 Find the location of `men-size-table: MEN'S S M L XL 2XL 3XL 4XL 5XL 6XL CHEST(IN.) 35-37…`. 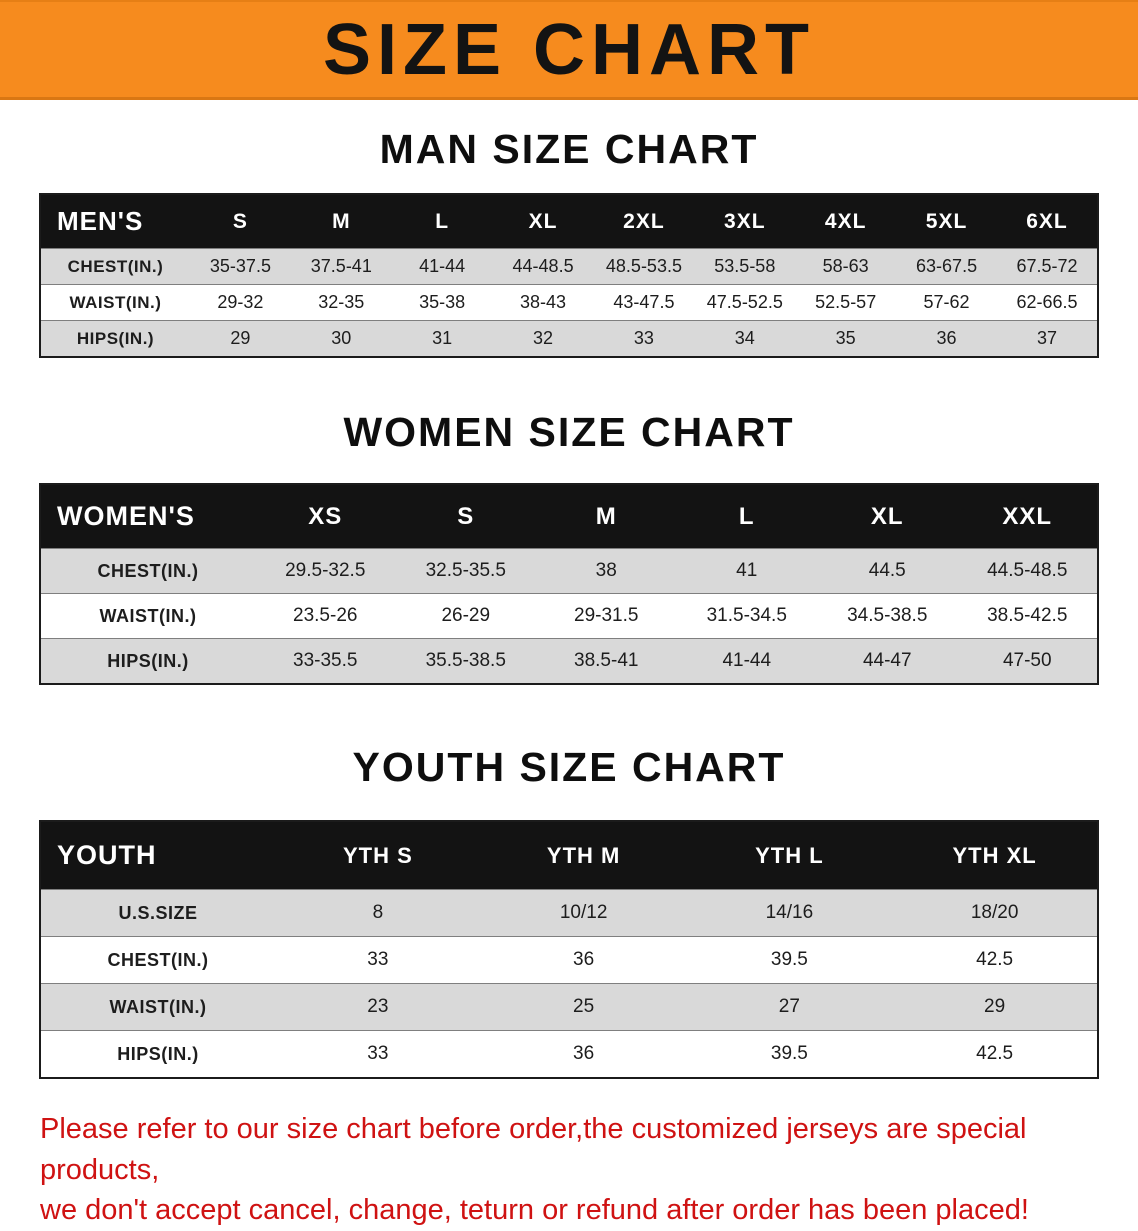

men-size-table: MEN'S S M L XL 2XL 3XL 4XL 5XL 6XL CHEST(IN.) 35-37… is located at coordinates (569, 276).